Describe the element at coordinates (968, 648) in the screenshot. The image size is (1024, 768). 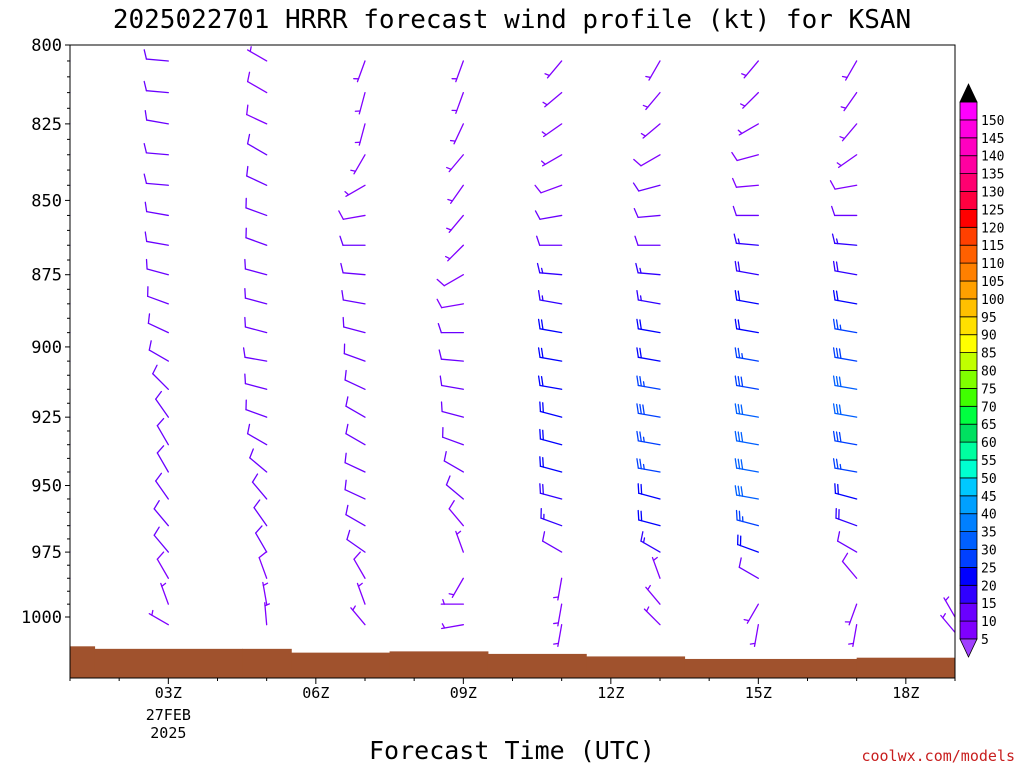
I see `colorbar-min-arrow` at that location.